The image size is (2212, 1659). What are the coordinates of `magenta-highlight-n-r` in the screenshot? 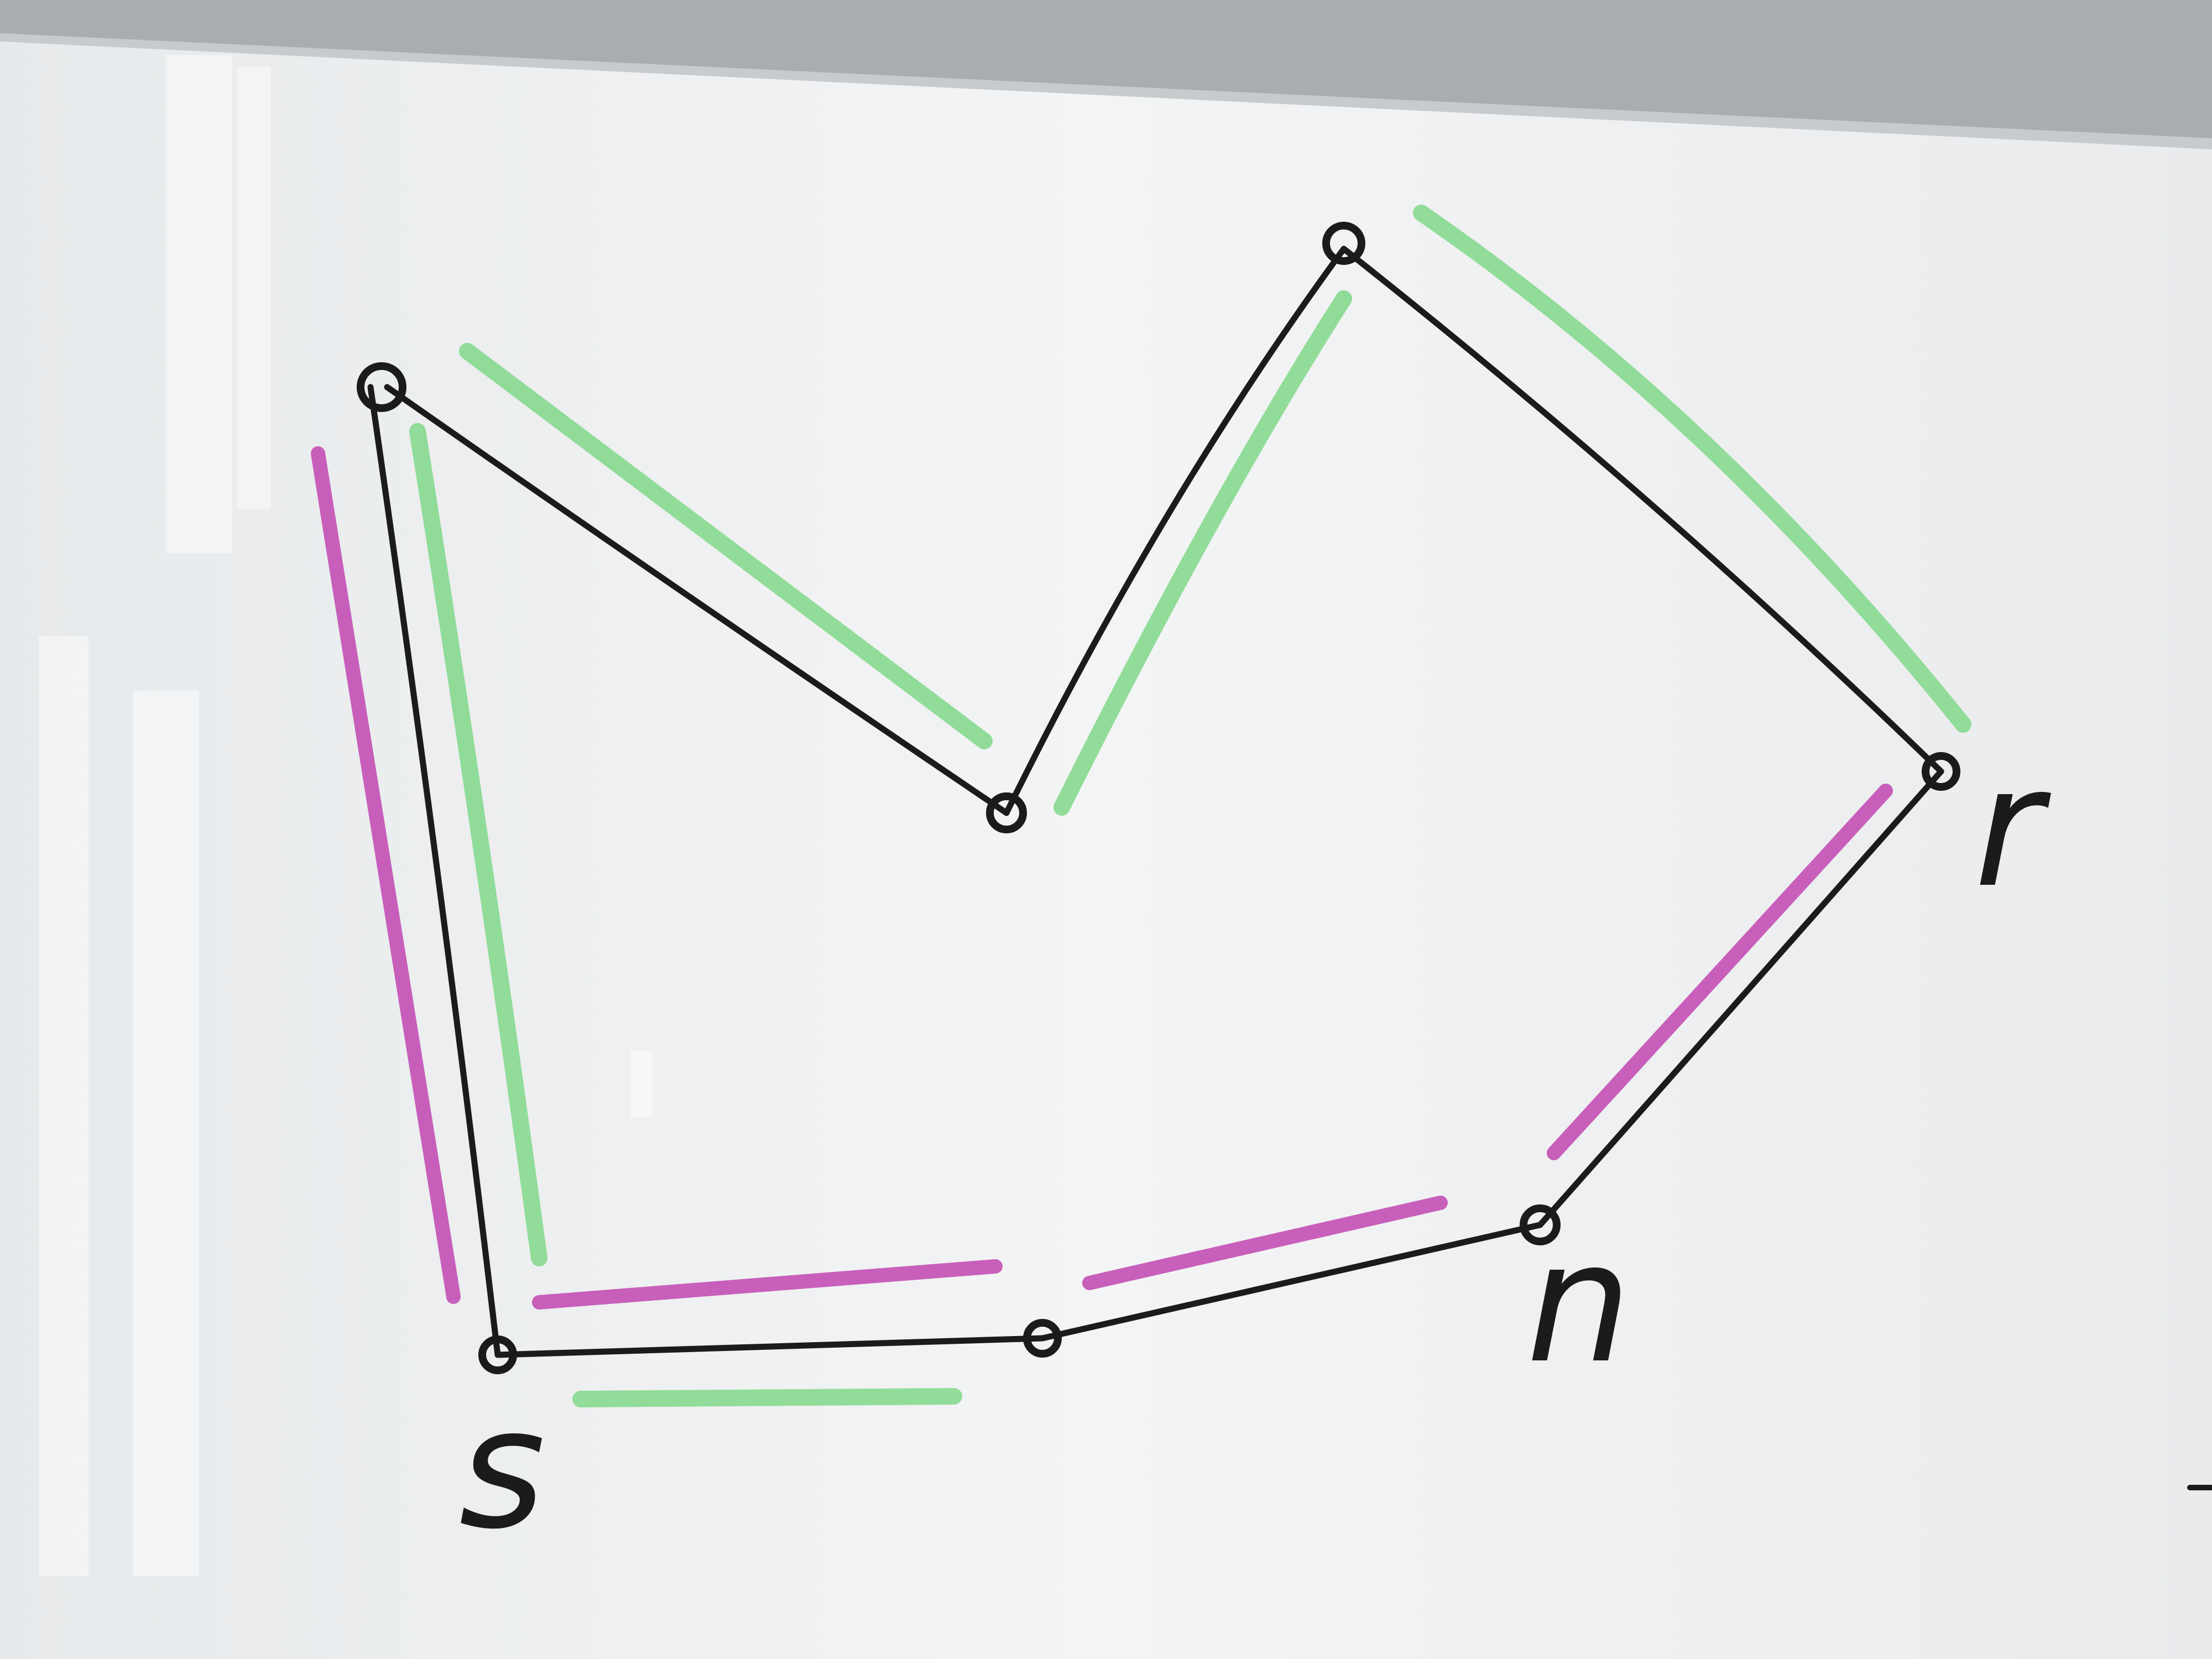 It's located at (1720, 972).